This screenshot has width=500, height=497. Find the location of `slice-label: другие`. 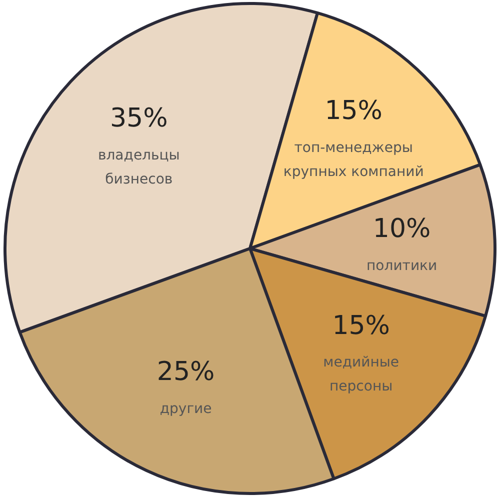

slice-label: другие is located at coordinates (186, 408).